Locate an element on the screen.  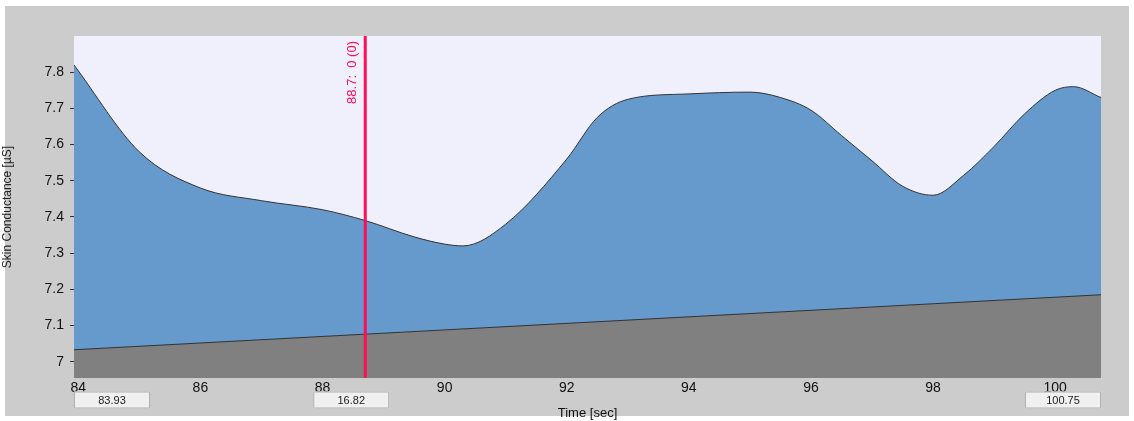
y-tick-label: 7.1 is located at coordinates (54, 324).